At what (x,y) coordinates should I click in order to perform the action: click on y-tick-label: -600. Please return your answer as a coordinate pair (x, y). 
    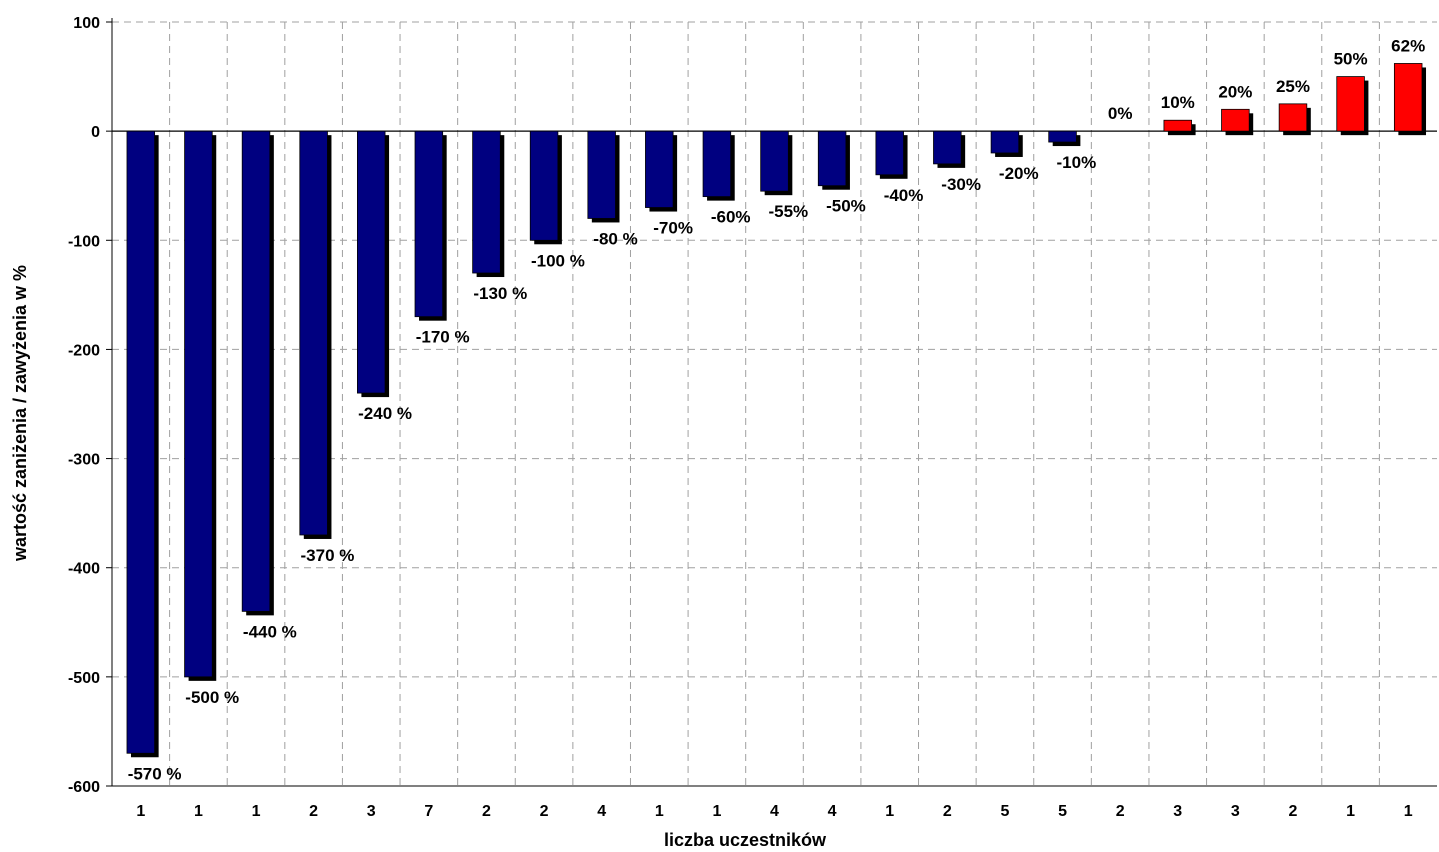
    Looking at the image, I should click on (84, 787).